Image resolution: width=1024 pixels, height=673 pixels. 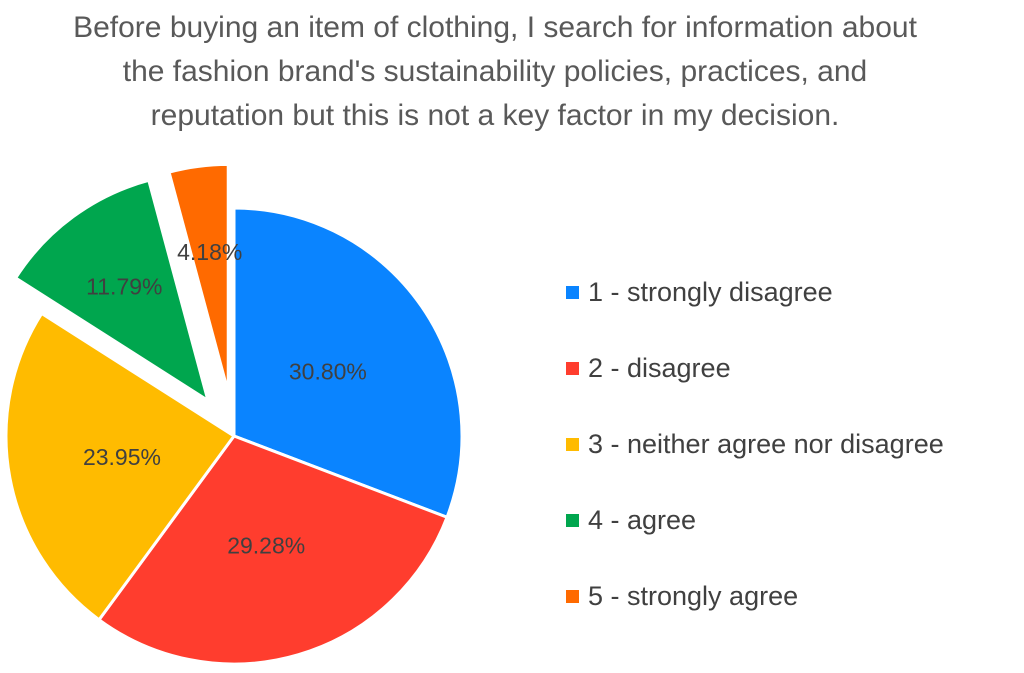 What do you see at coordinates (795, 368) in the screenshot?
I see `legend-item-disagree: 2 - disagree` at bounding box center [795, 368].